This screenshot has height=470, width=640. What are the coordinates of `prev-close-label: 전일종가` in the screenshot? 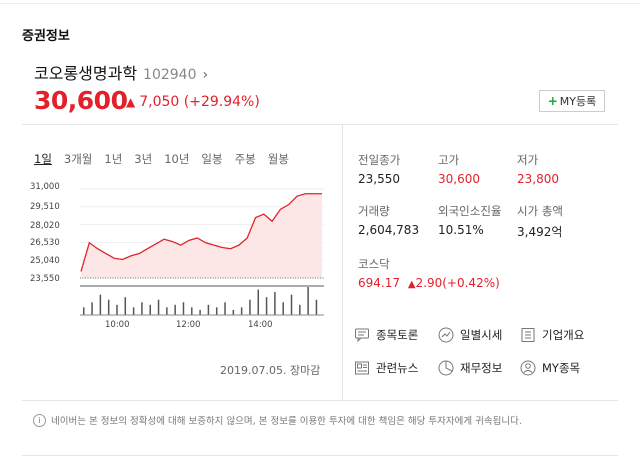 It's located at (379, 160).